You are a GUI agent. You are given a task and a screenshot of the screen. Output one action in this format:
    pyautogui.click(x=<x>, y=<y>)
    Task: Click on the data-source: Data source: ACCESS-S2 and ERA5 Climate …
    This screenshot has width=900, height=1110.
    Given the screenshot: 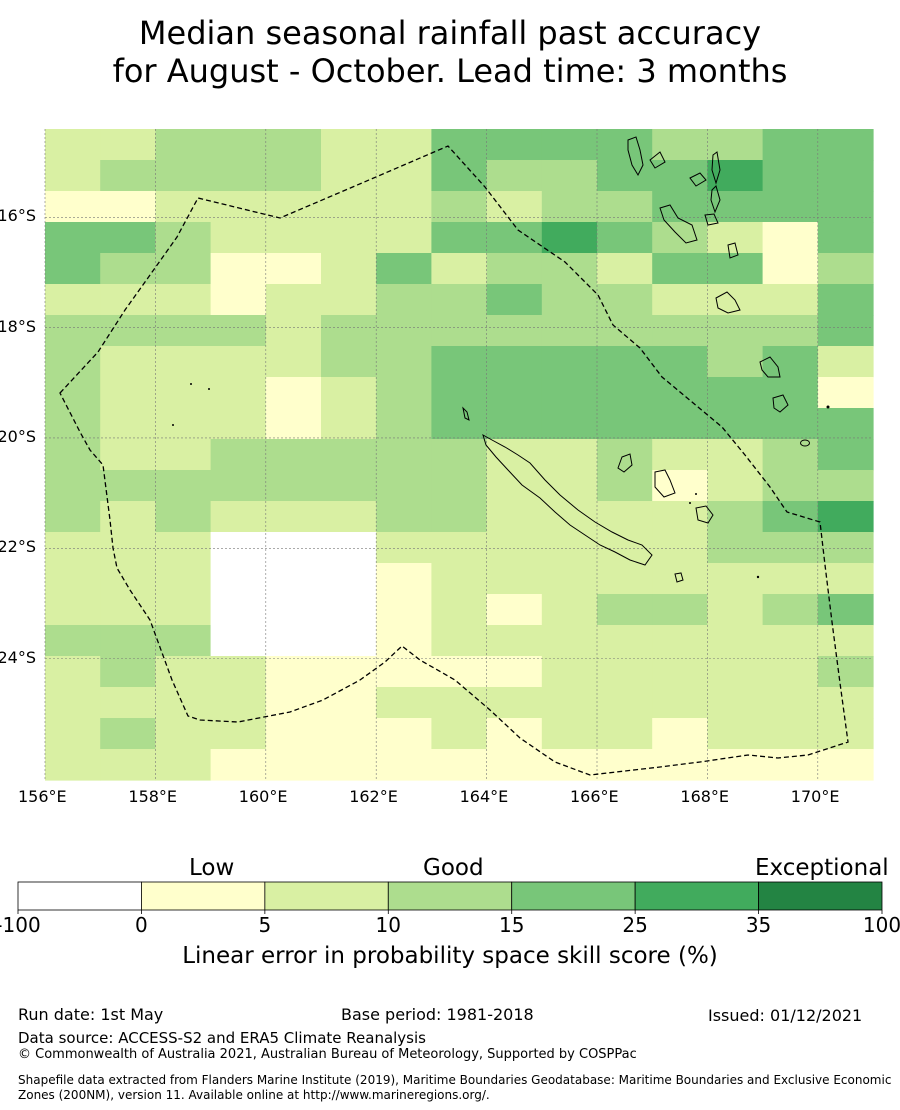 What is the action you would take?
    pyautogui.click(x=222, y=1038)
    